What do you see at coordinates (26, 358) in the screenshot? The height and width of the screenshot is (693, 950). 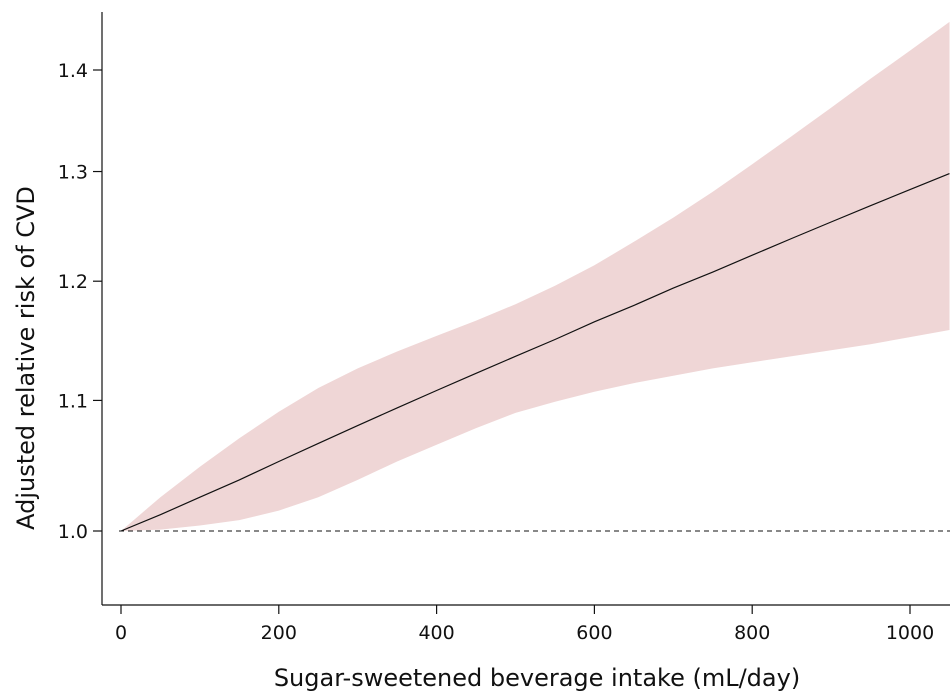 I see `y-axis-title: Adjusted relative risk of CVD` at bounding box center [26, 358].